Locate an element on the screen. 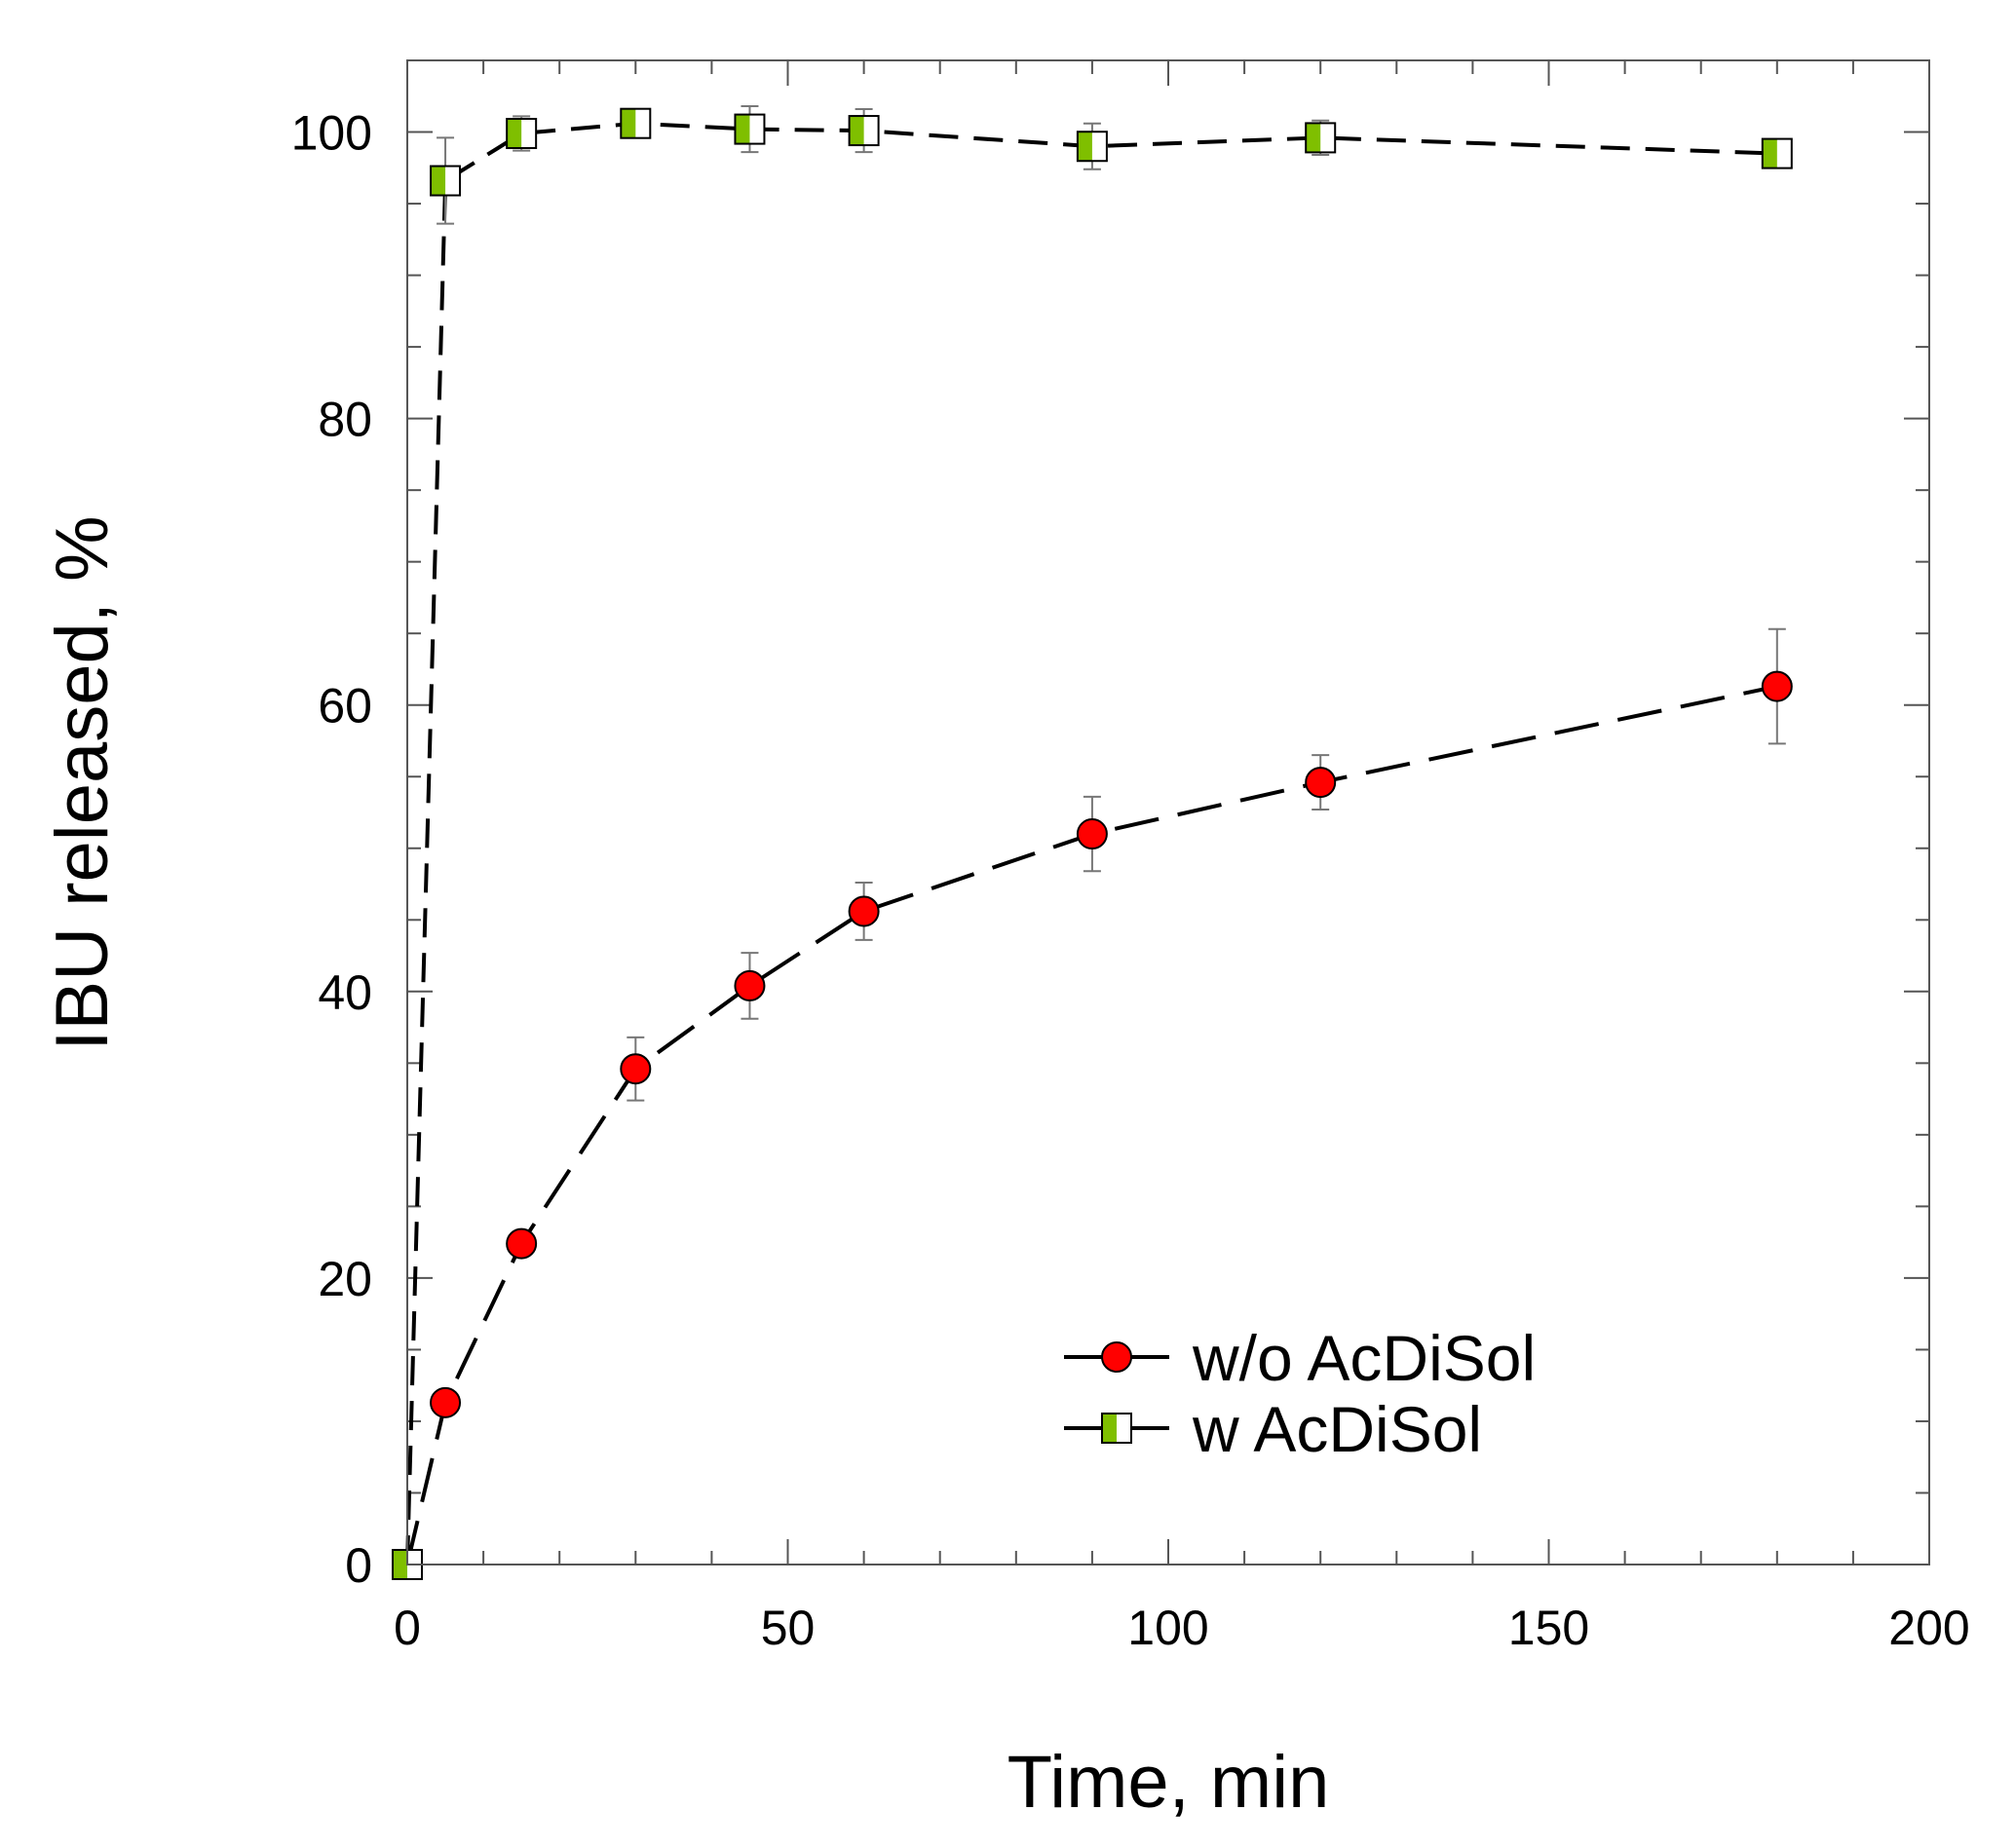 This screenshot has height=1848, width=2015. legend-symbol-with-acdisol is located at coordinates (1117, 1428).